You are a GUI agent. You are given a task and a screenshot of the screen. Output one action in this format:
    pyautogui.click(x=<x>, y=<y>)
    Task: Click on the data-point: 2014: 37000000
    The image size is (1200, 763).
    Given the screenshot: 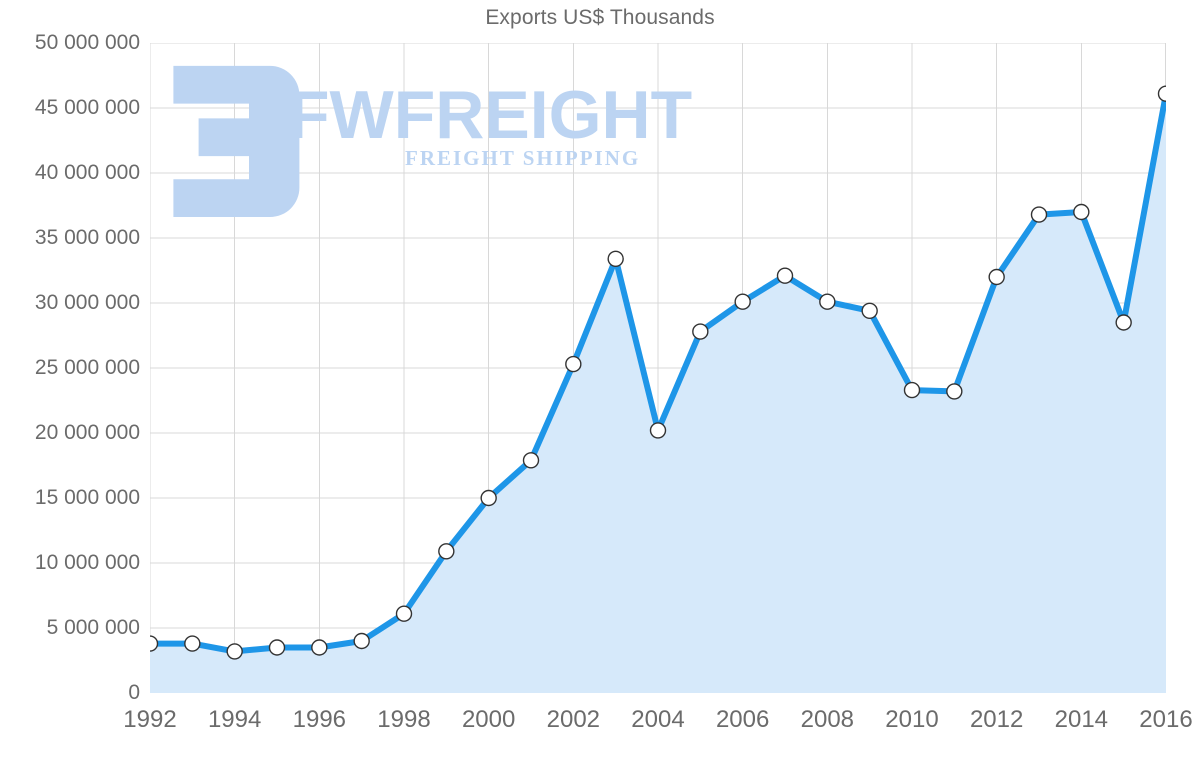 What is the action you would take?
    pyautogui.click(x=1081, y=212)
    